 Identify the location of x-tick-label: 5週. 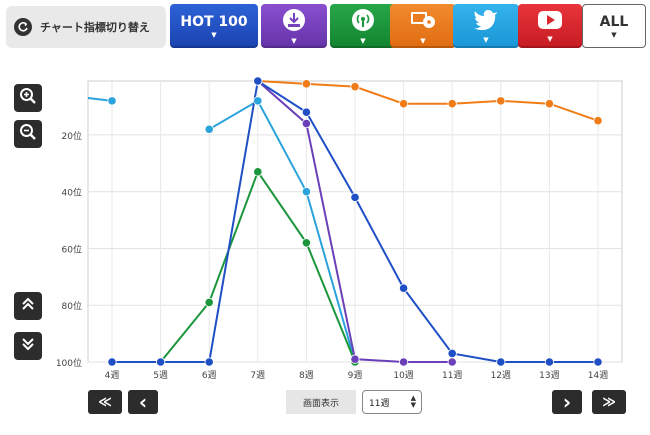
(160, 375).